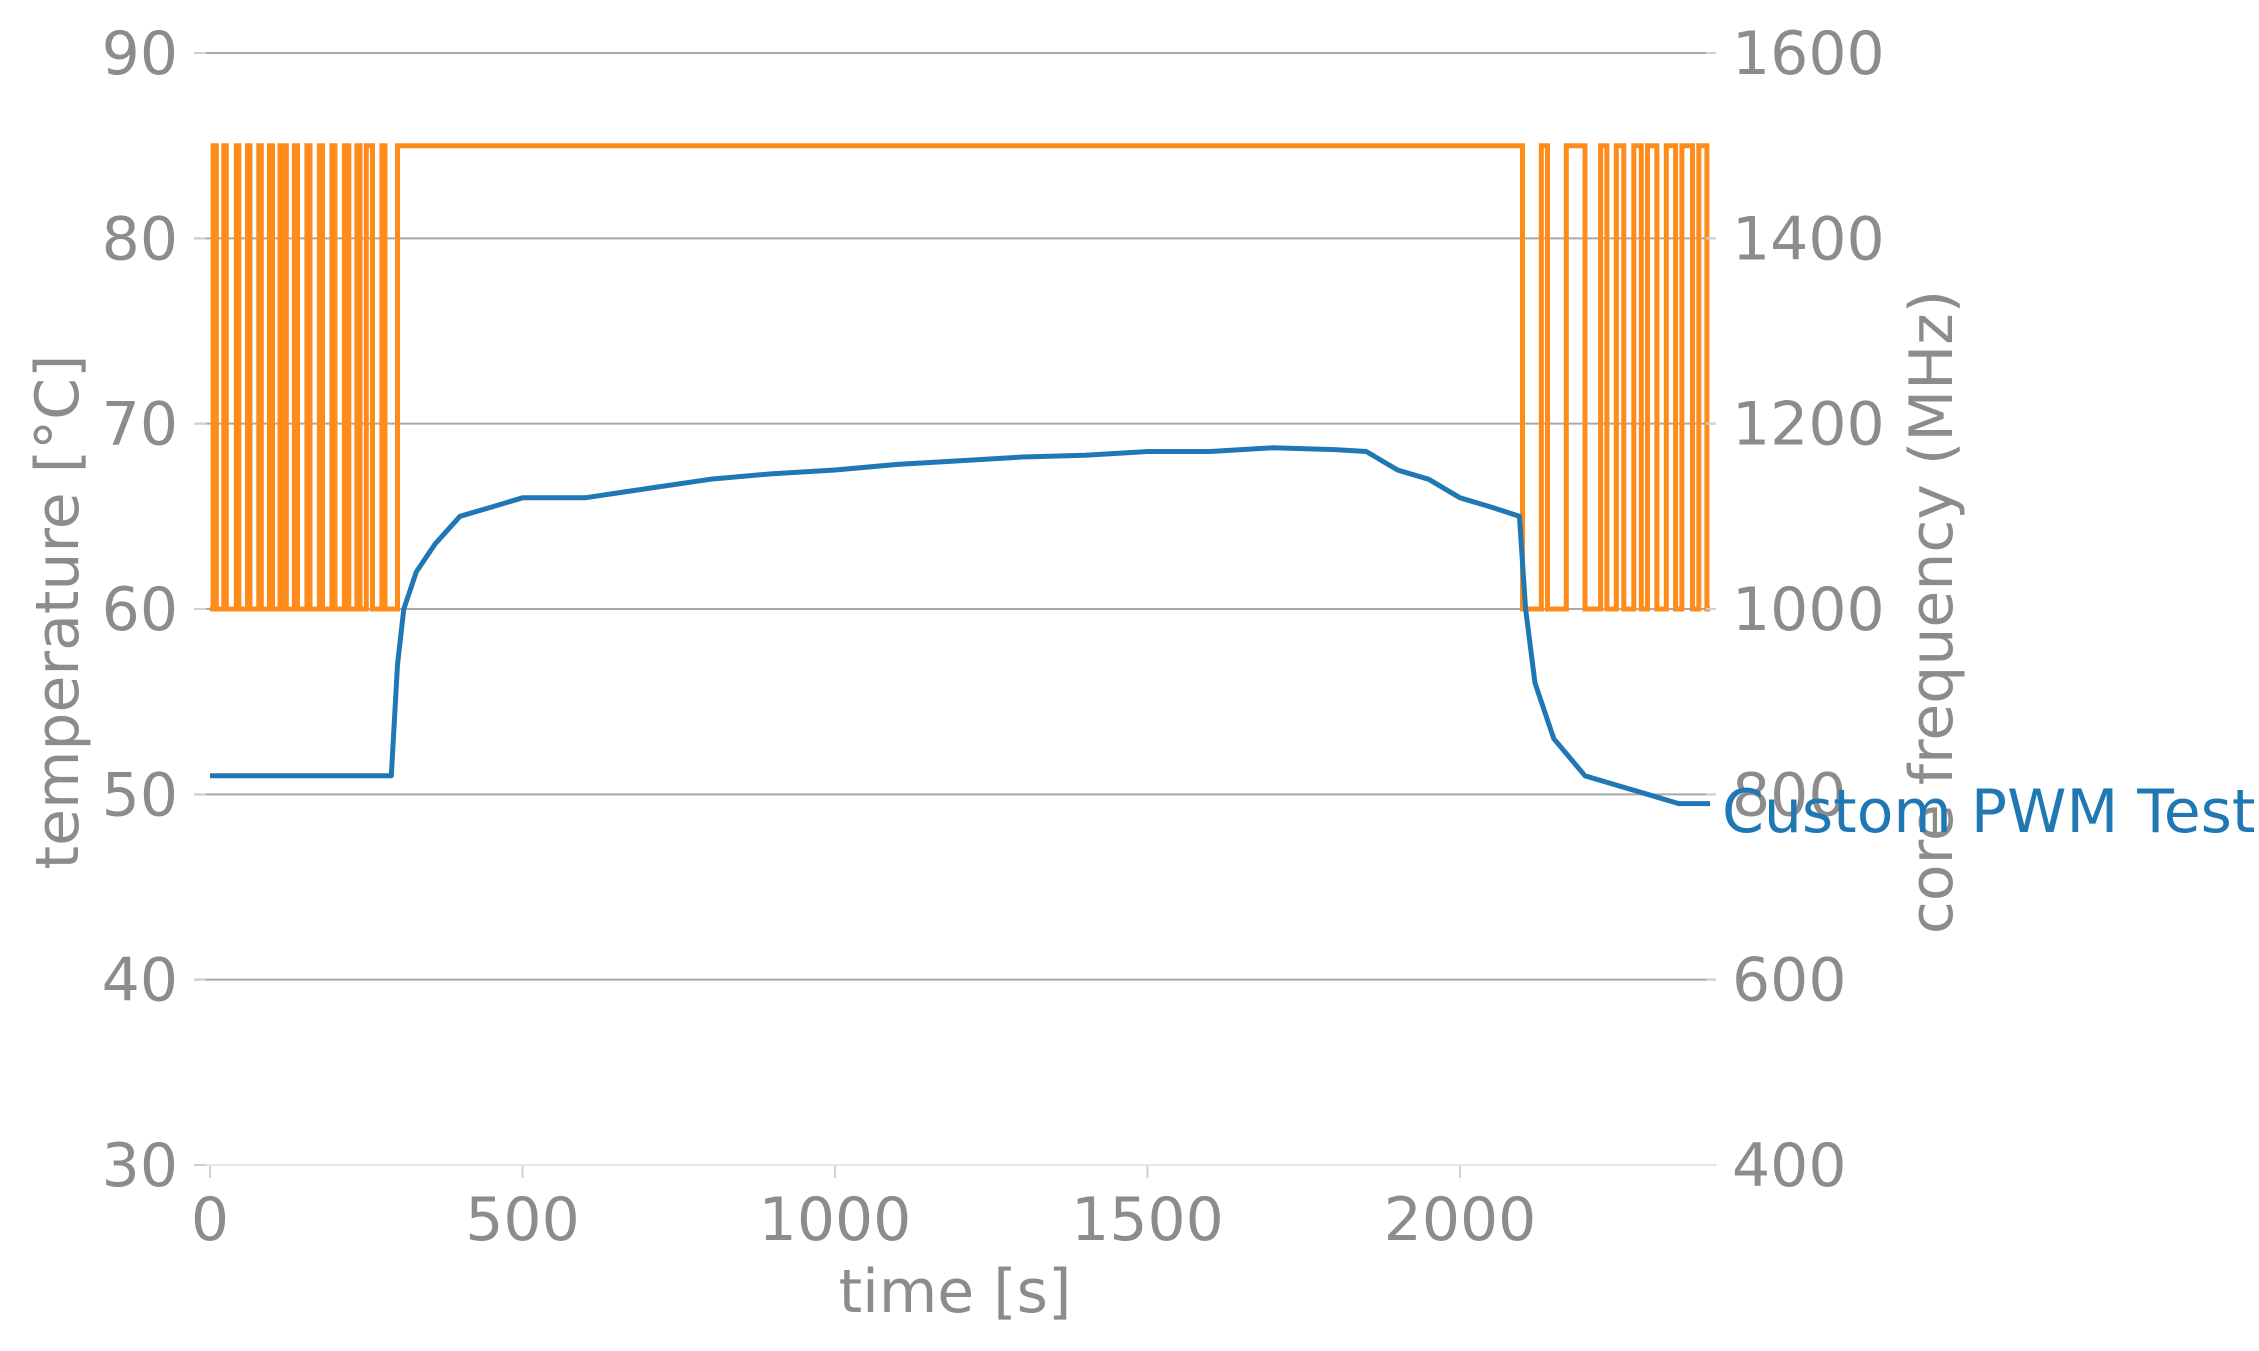  Describe the element at coordinates (1147, 1220) in the screenshot. I see `x-tick-label: 1500` at that location.